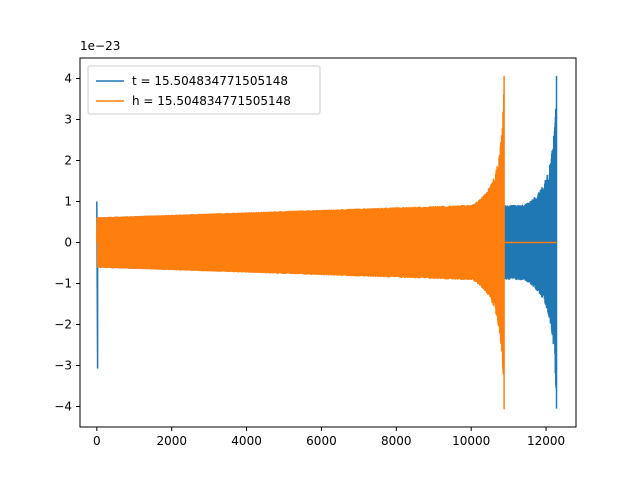 This screenshot has width=640, height=480. I want to click on x-axis: 0 2000 4000 6000 8000 10000 12000, so click(329, 437).